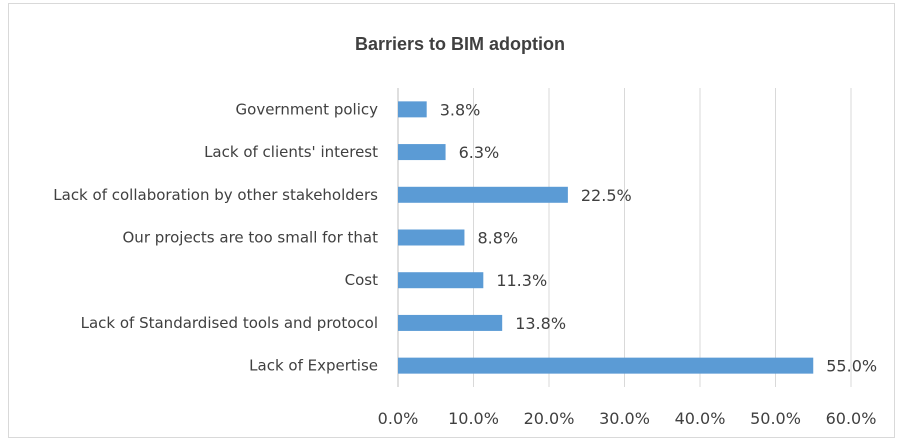 The image size is (897, 442). I want to click on data-label: 22.5%, so click(606, 195).